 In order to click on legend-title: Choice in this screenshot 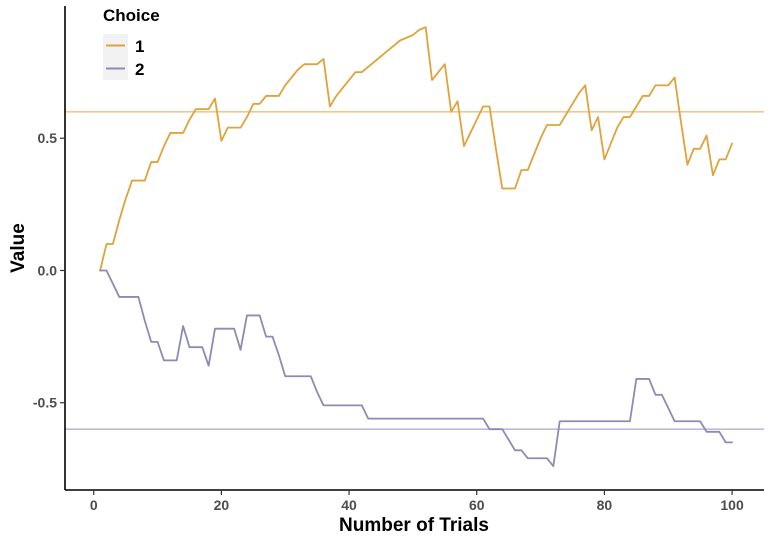, I will do `click(131, 15)`.